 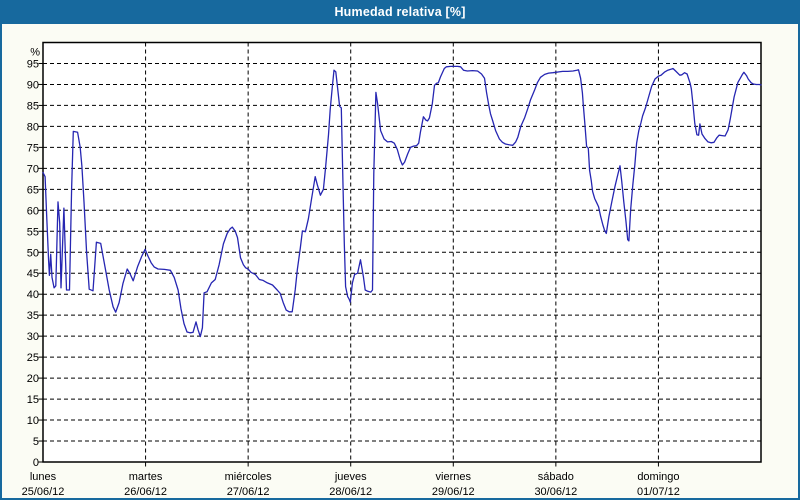 What do you see at coordinates (33, 127) in the screenshot?
I see `y-axis-tick-label: 80` at bounding box center [33, 127].